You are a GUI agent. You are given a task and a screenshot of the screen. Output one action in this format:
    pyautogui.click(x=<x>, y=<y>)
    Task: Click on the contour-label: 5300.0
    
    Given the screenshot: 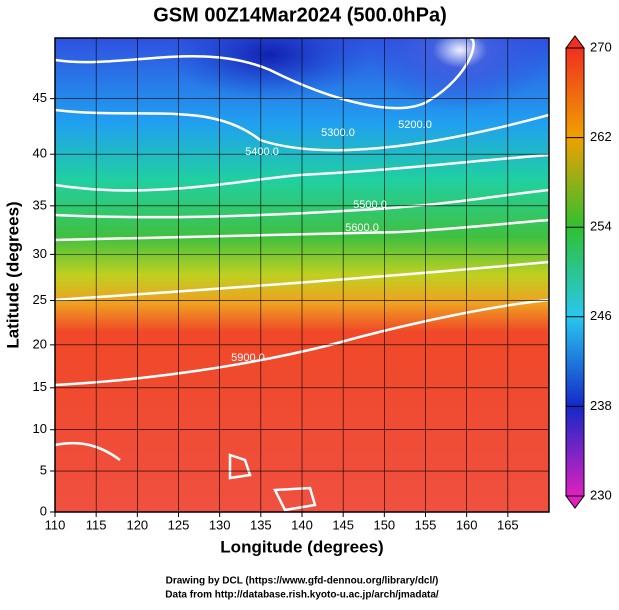 What is the action you would take?
    pyautogui.click(x=338, y=133)
    